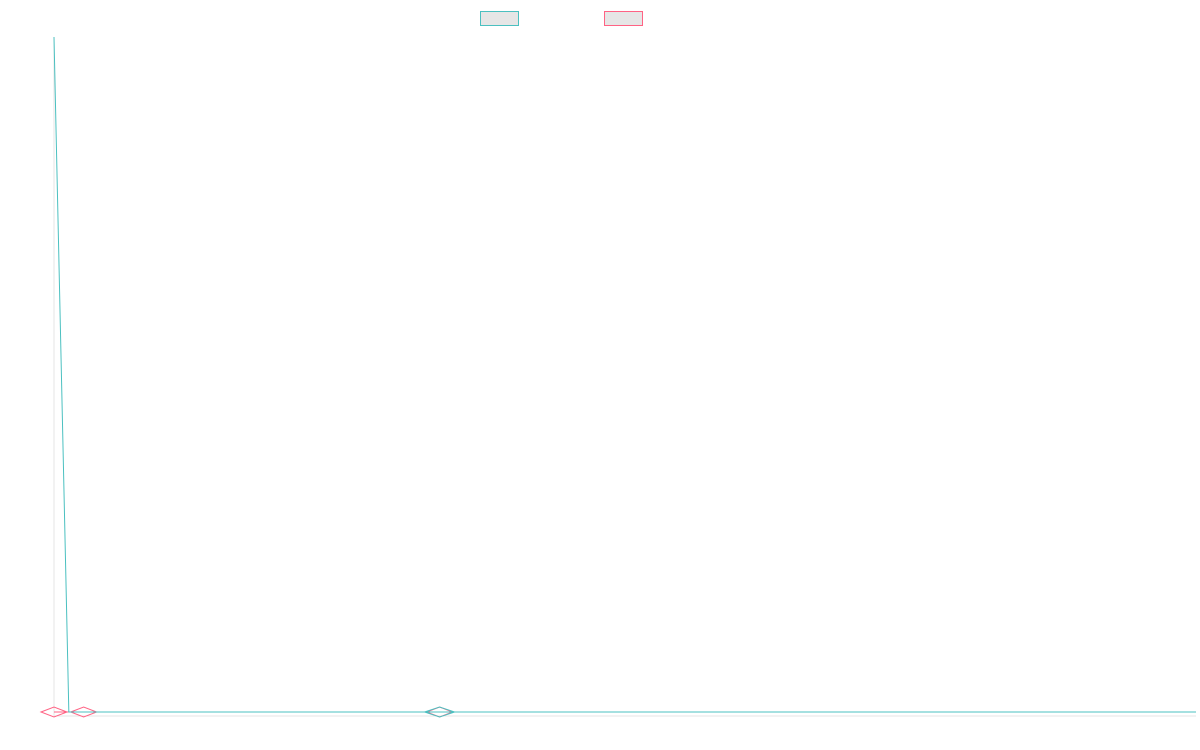  What do you see at coordinates (600, 18) in the screenshot?
I see `legend` at bounding box center [600, 18].